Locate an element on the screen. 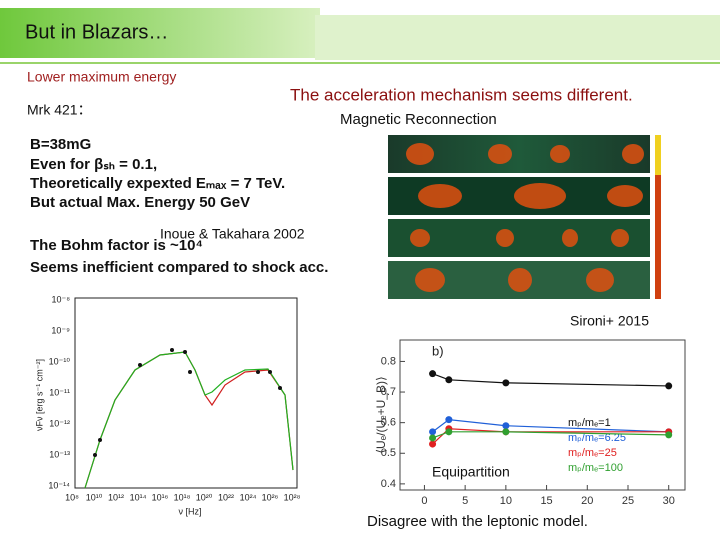 The image size is (720, 540). x-tick-label: 15 is located at coordinates (546, 501).